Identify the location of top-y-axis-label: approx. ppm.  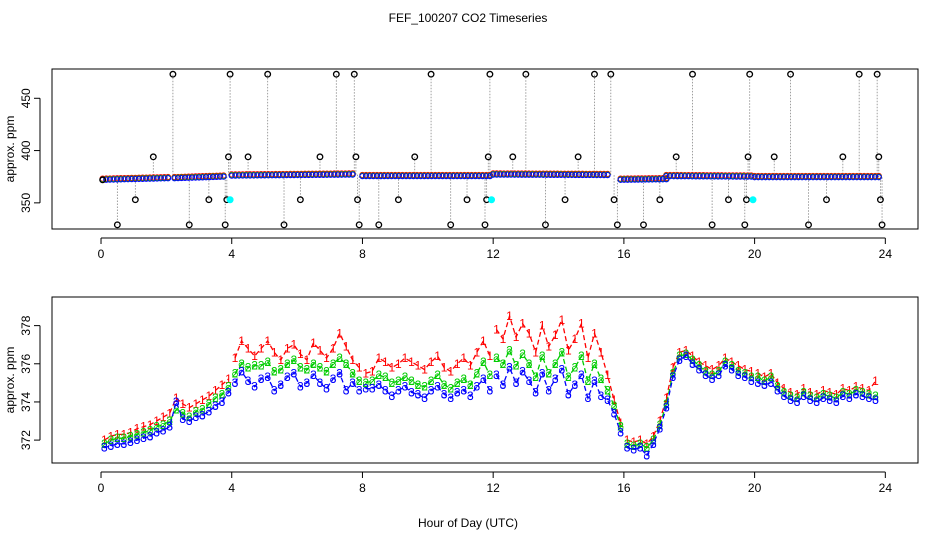
(10, 149).